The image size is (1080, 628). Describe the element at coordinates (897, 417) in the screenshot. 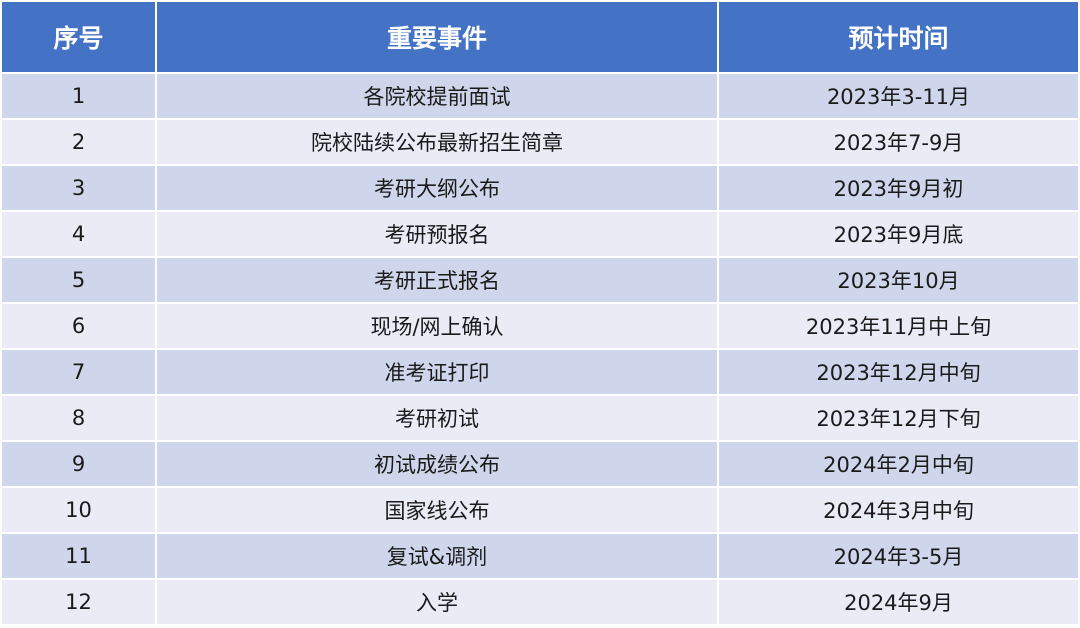

I see `cell-time: 2023年12月下旬` at that location.